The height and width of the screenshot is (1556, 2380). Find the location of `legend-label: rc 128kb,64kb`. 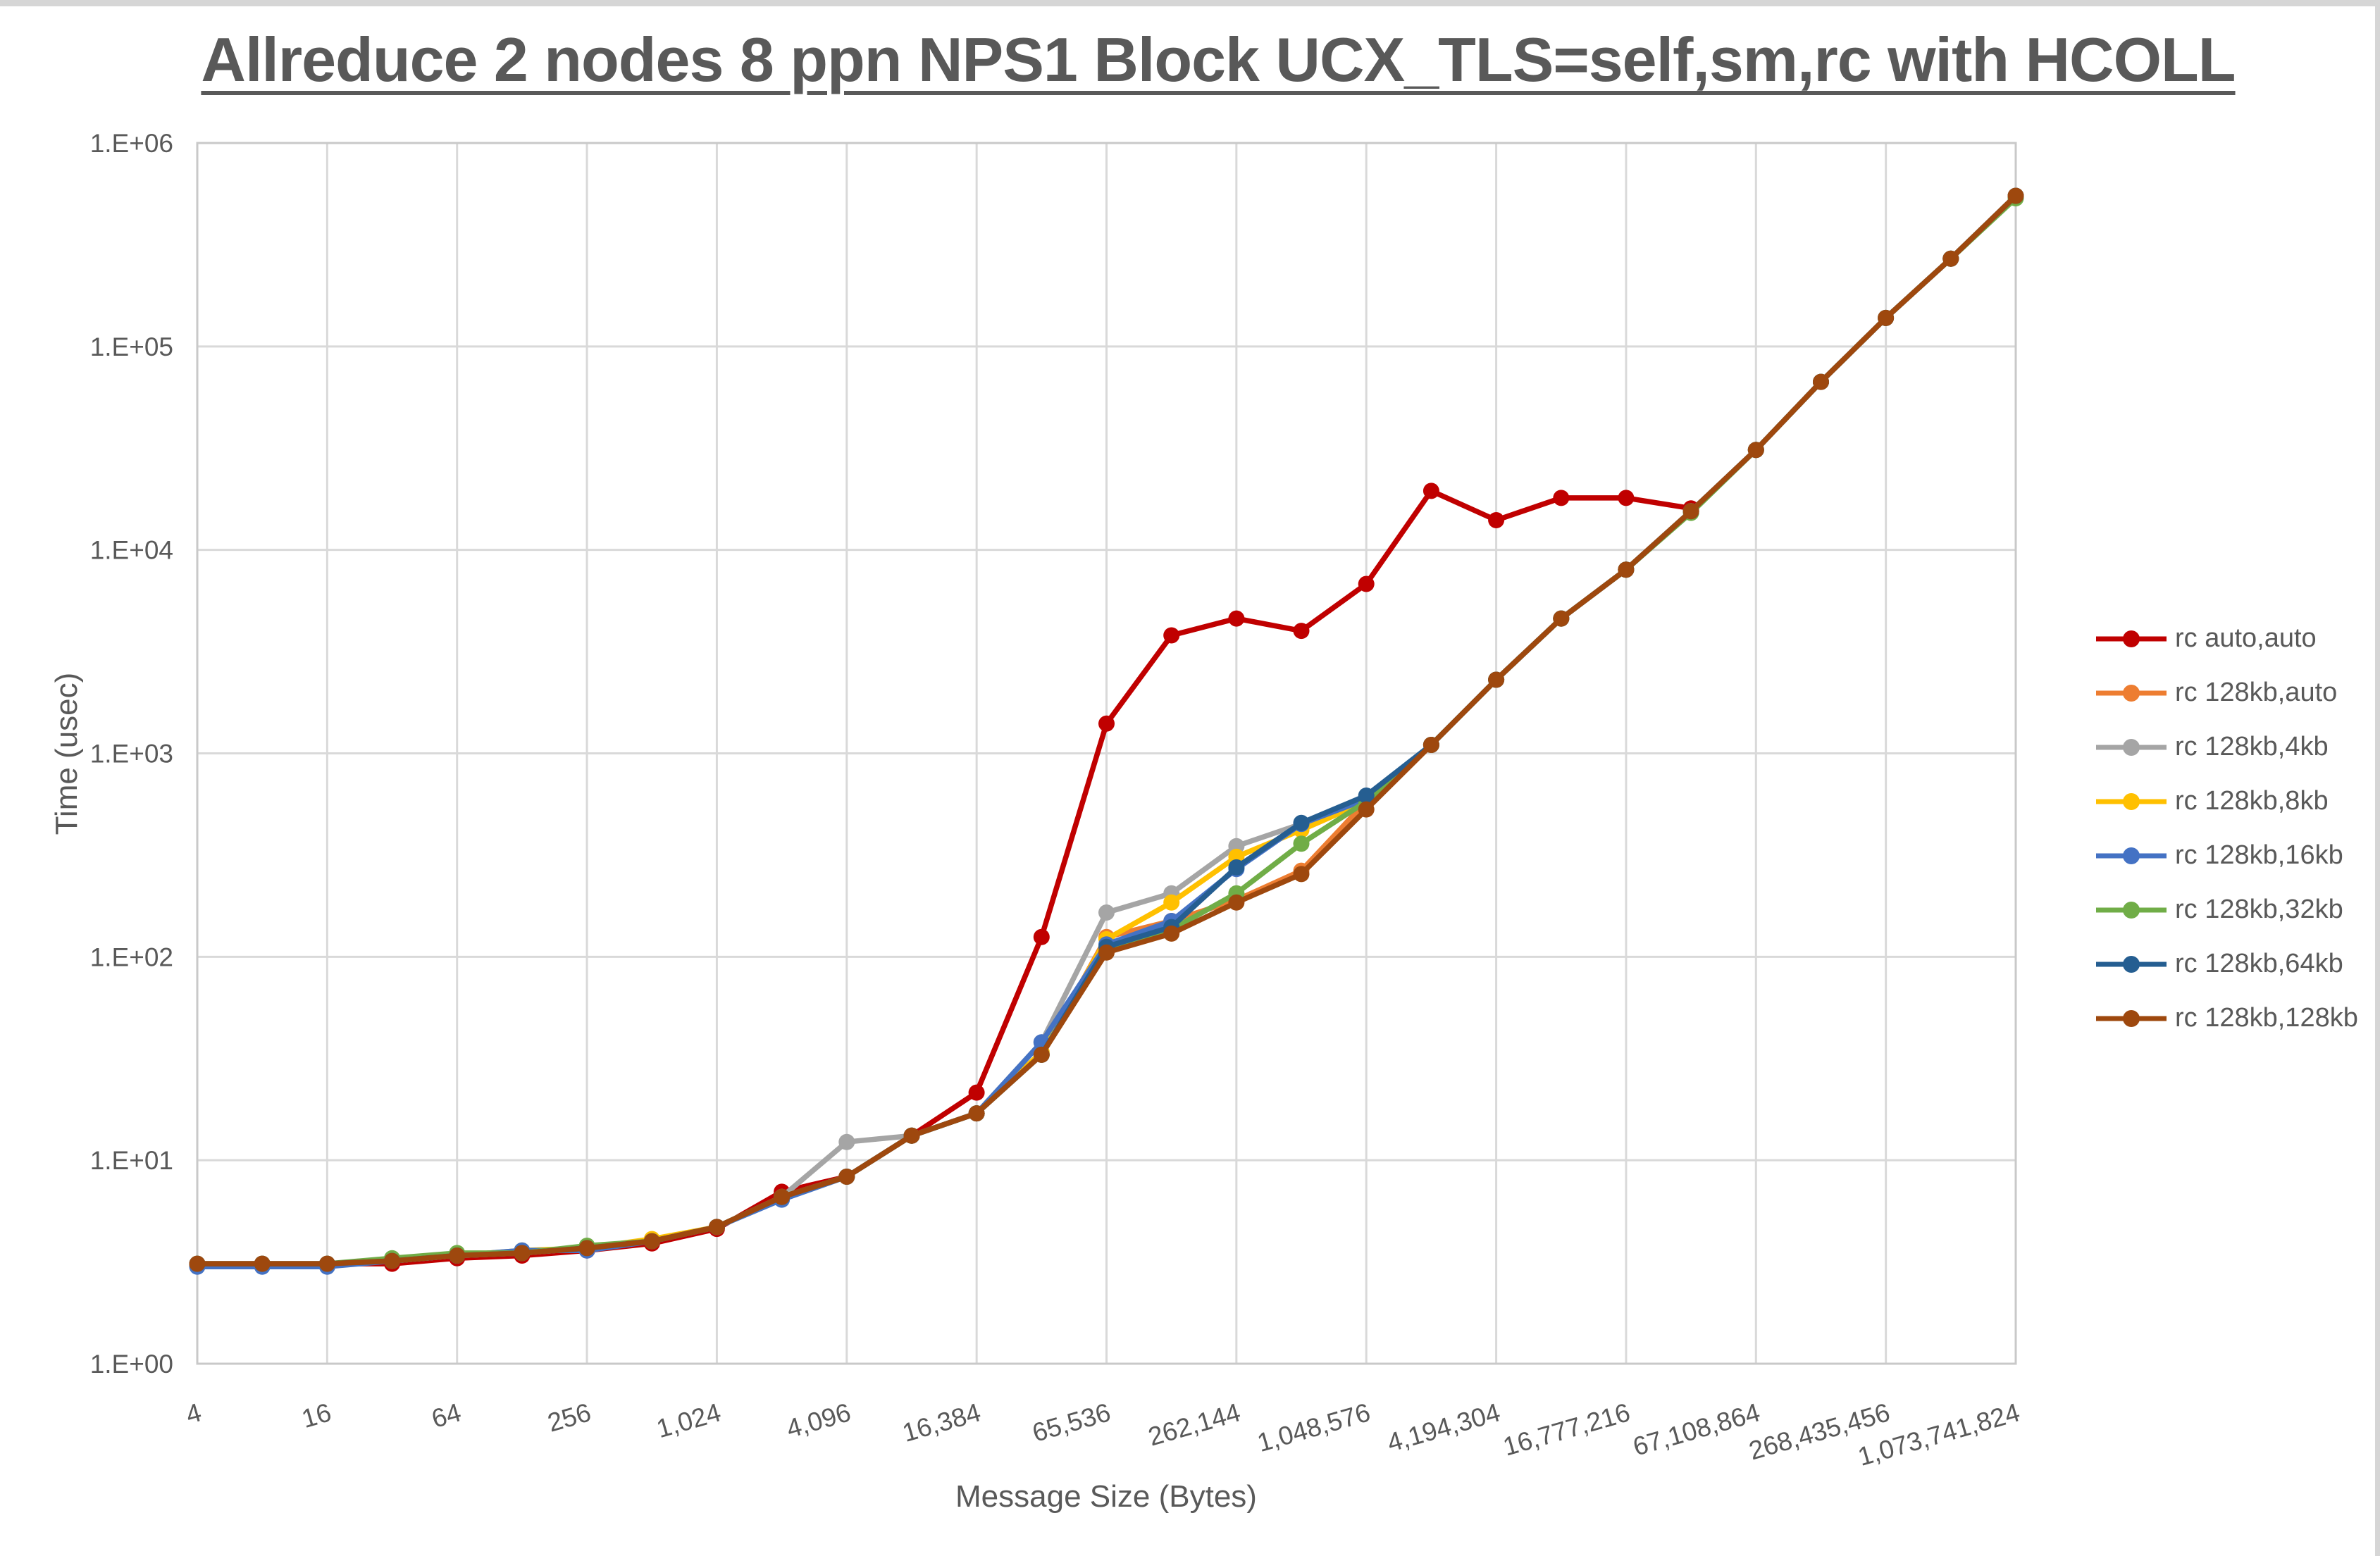

legend-label: rc 128kb,64kb is located at coordinates (2259, 963).